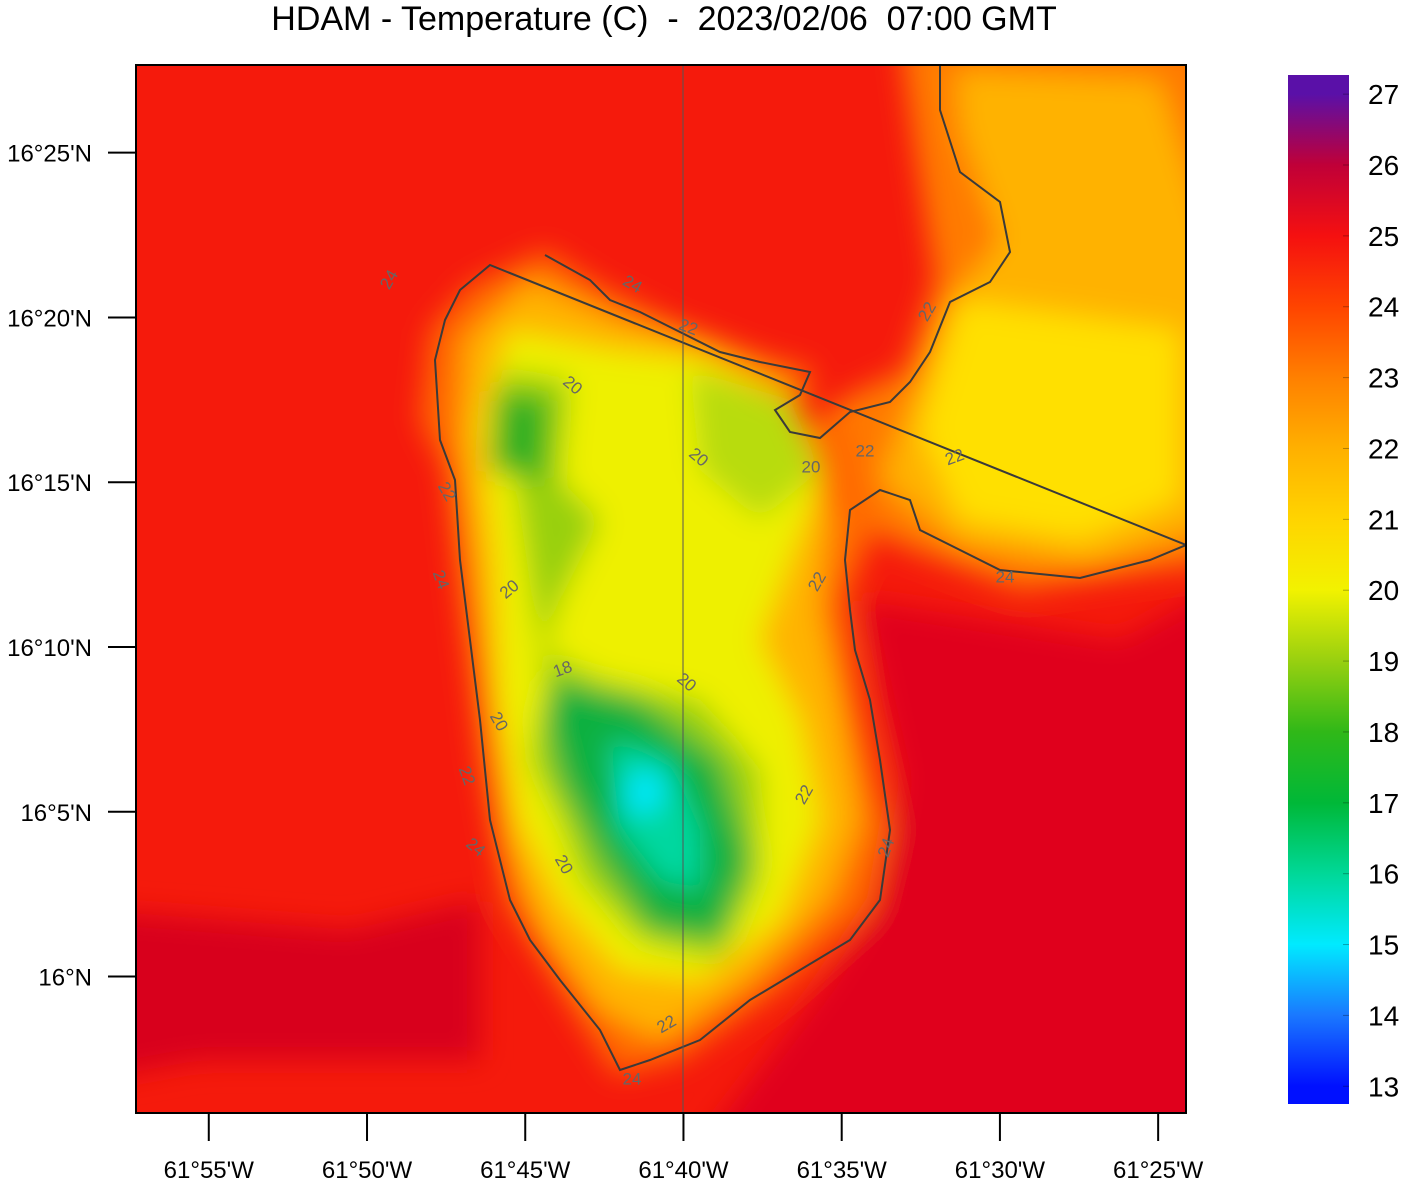 The height and width of the screenshot is (1185, 1401). What do you see at coordinates (683, 1168) in the screenshot?
I see `x-tick-label: 61°40'W` at bounding box center [683, 1168].